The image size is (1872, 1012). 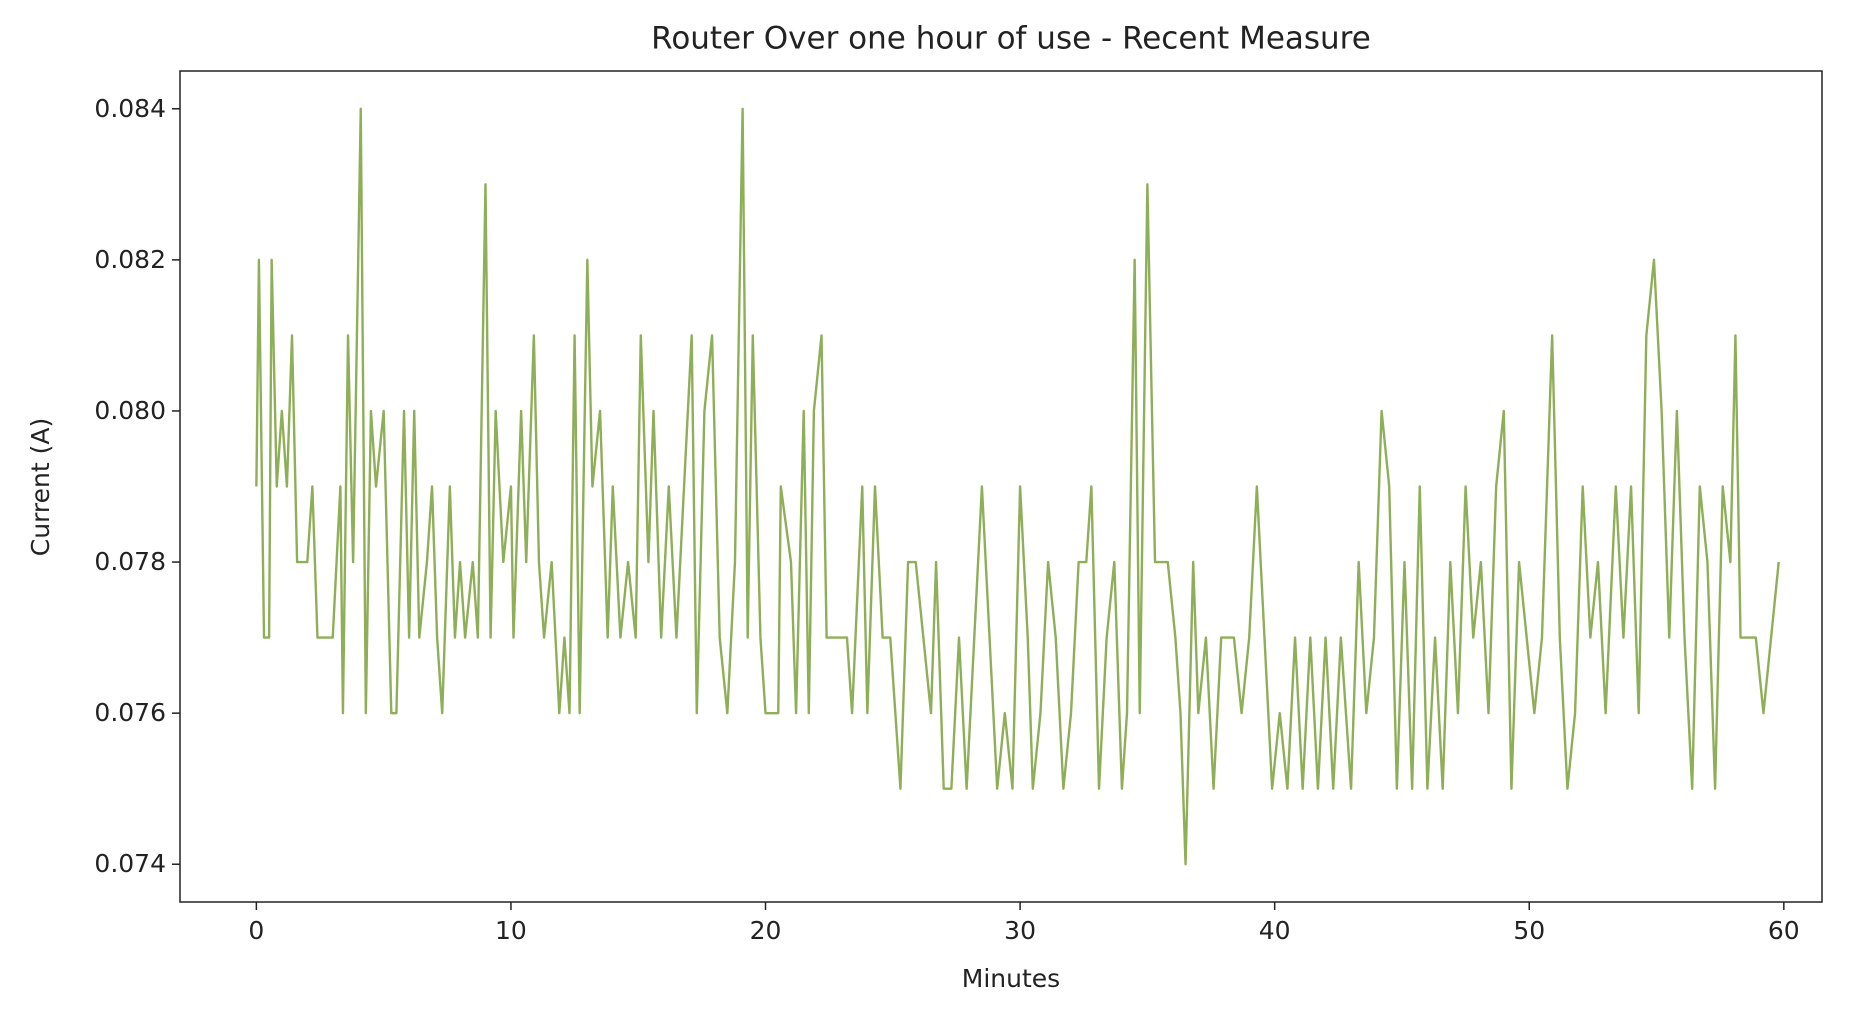 I want to click on x-tick-label: 60, so click(x=1784, y=930).